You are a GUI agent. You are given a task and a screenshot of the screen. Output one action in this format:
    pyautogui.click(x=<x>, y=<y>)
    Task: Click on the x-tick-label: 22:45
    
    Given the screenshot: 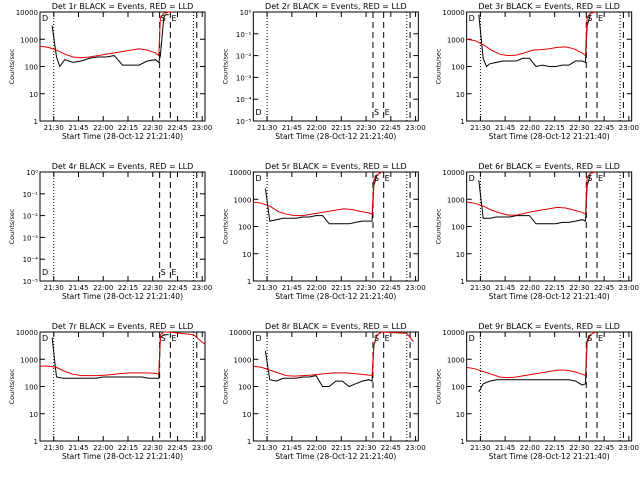 What is the action you would take?
    pyautogui.click(x=177, y=128)
    